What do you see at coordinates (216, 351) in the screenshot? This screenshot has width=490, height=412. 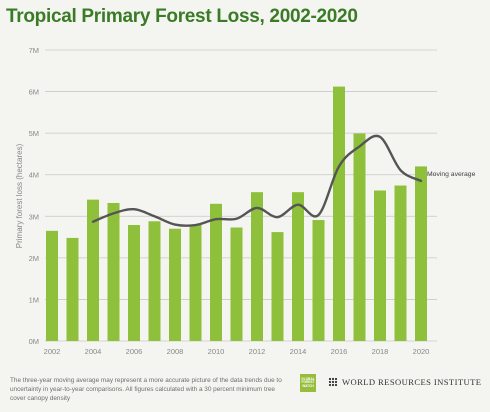 I see `x-tick-label: 2010` at bounding box center [216, 351].